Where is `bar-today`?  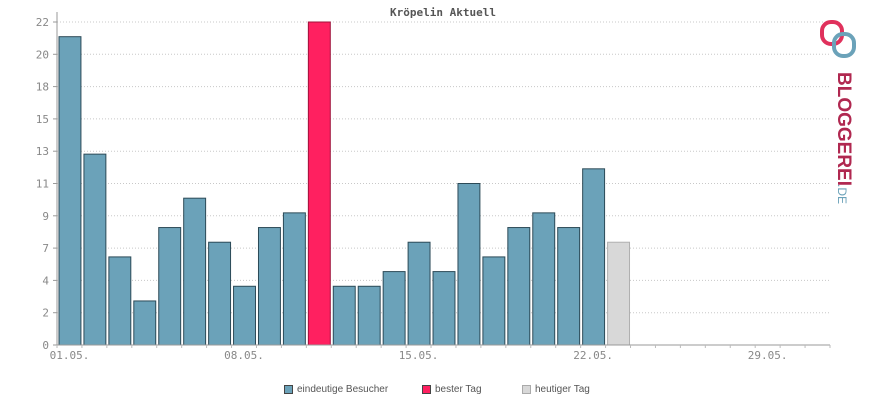 bar-today is located at coordinates (619, 293).